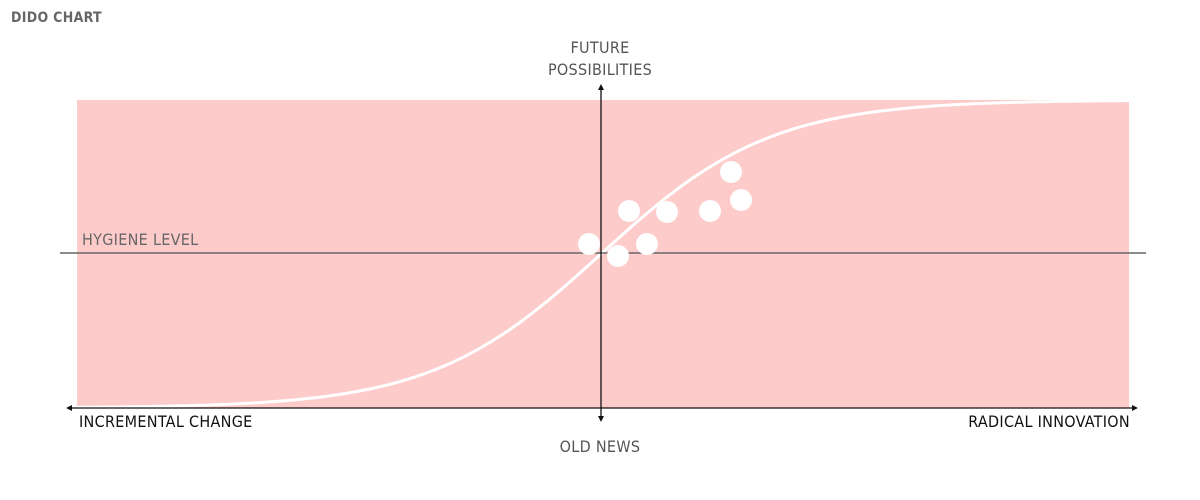 The width and height of the screenshot is (1200, 500). I want to click on bottom-axis-label: OLD NEWS, so click(600, 446).